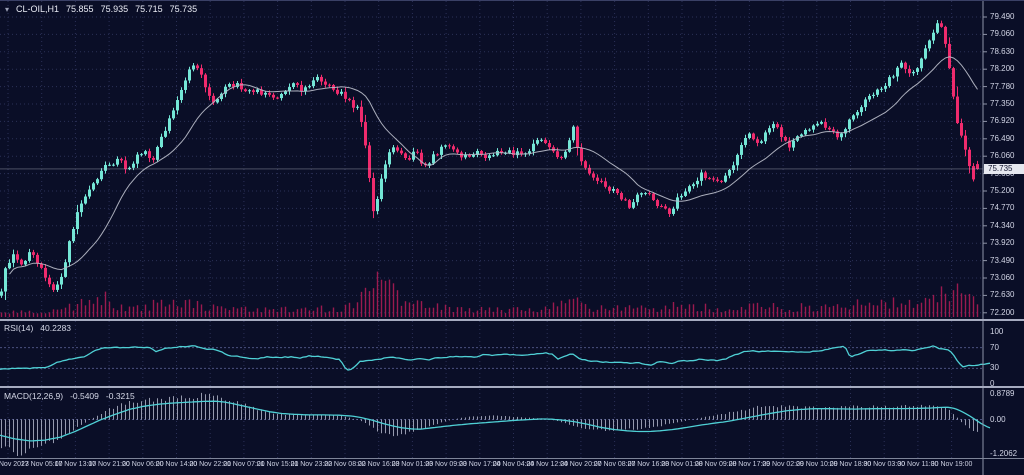  I want to click on time-axis-label: 30 Nov 11:00, so click(918, 464).